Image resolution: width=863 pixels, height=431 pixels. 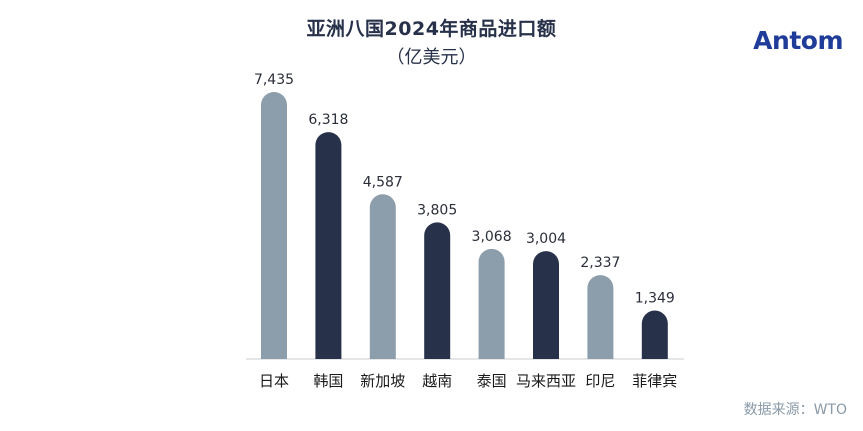 What do you see at coordinates (798, 40) in the screenshot?
I see `antom-logo: Antom` at bounding box center [798, 40].